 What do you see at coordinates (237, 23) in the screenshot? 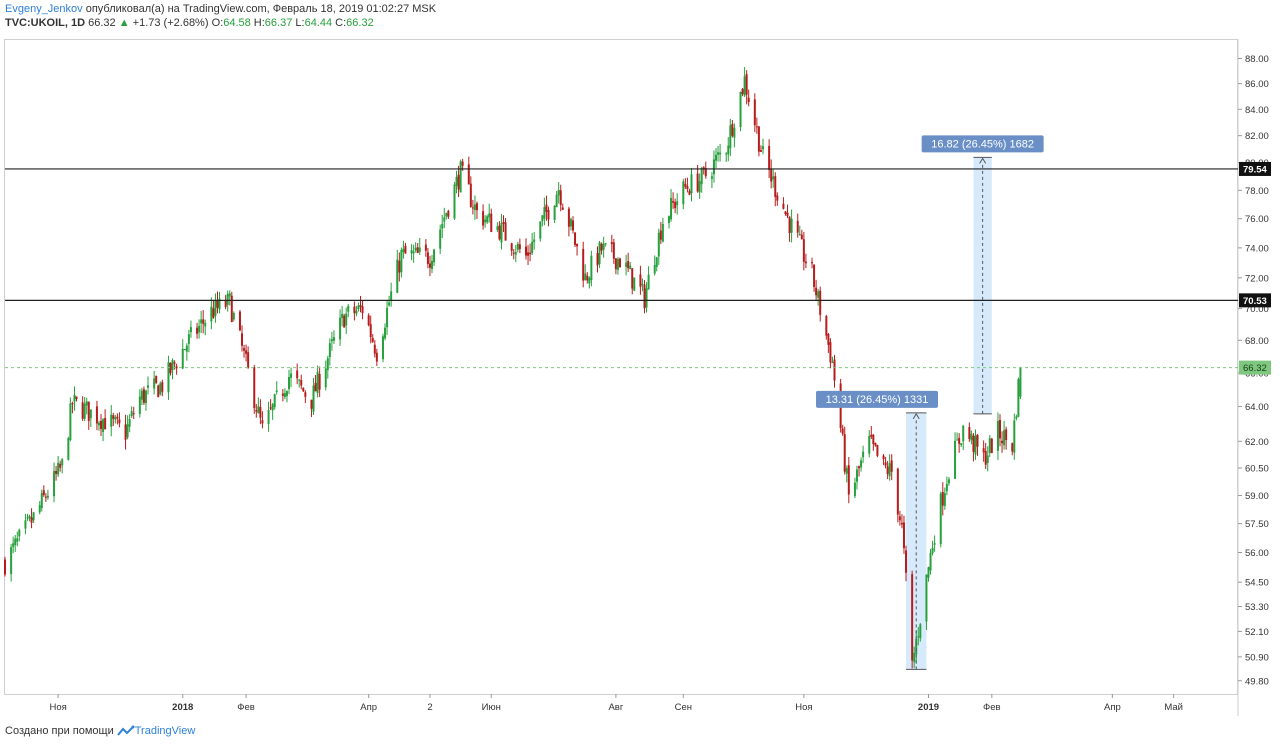
I see `open-value: 64.58` at bounding box center [237, 23].